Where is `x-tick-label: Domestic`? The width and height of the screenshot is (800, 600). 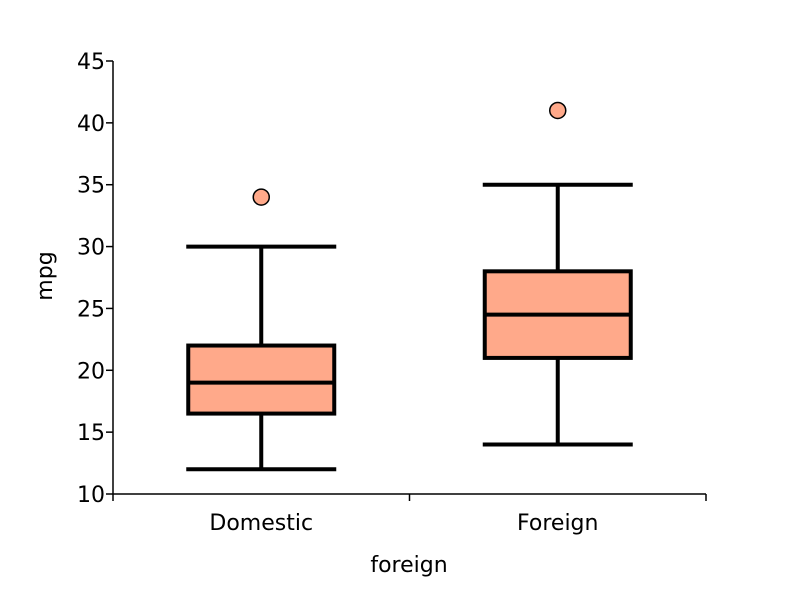
x-tick-label: Domestic is located at coordinates (261, 523).